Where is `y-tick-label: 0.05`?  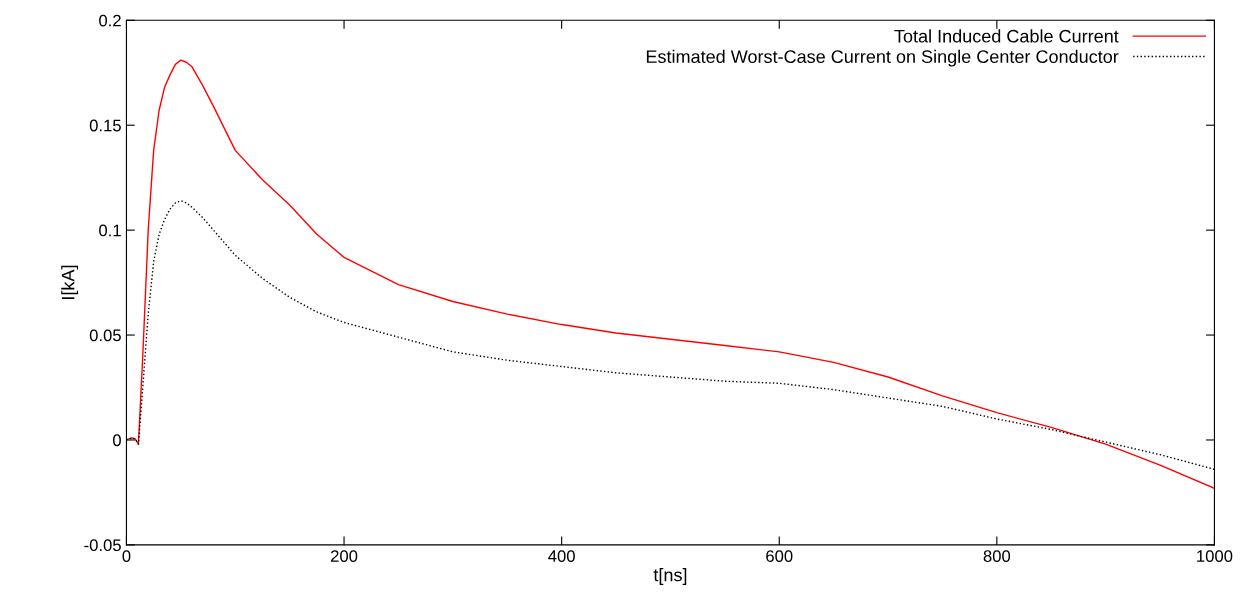 y-tick-label: 0.05 is located at coordinates (105, 335).